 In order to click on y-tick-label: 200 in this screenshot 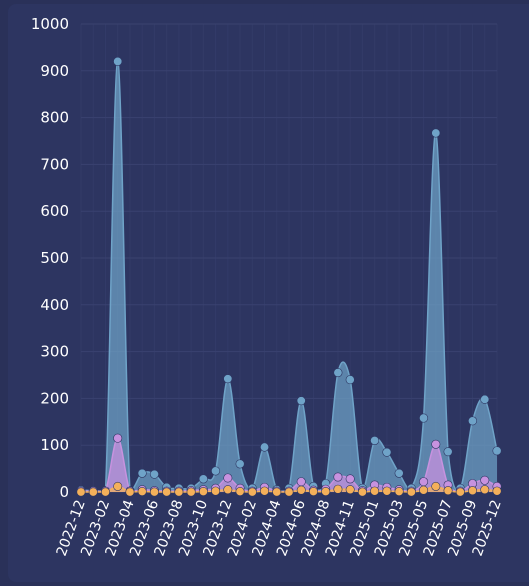, I will do `click(54, 398)`.